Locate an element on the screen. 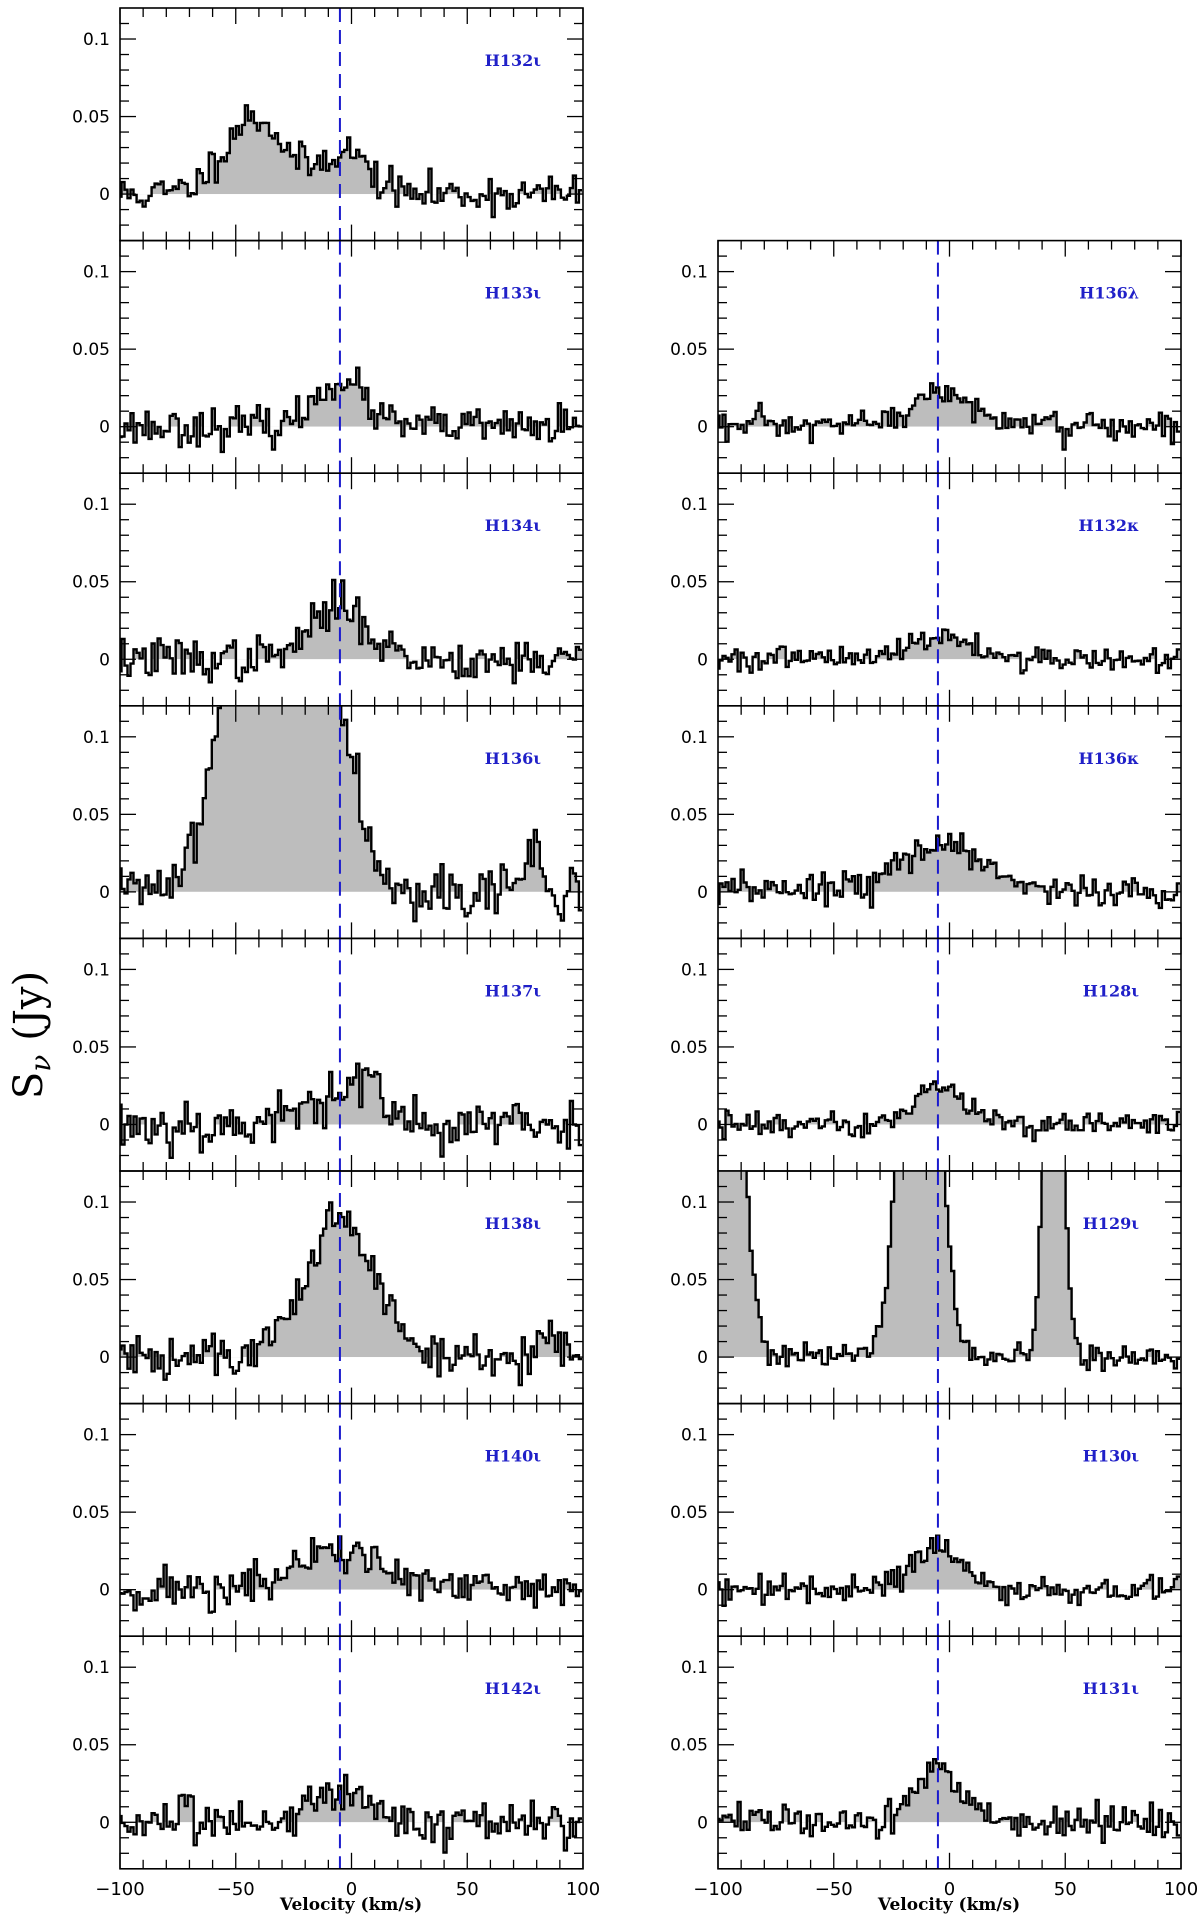 Image resolution: width=1200 pixels, height=1915 pixels. panel-h140: 0 0.05 0.1 H140ι is located at coordinates (328, 1519).